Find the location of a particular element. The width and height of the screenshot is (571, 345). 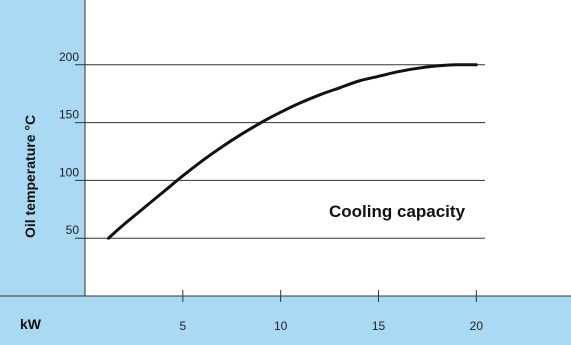

x-tick-labels: 5 10 15 20 is located at coordinates (331, 311).